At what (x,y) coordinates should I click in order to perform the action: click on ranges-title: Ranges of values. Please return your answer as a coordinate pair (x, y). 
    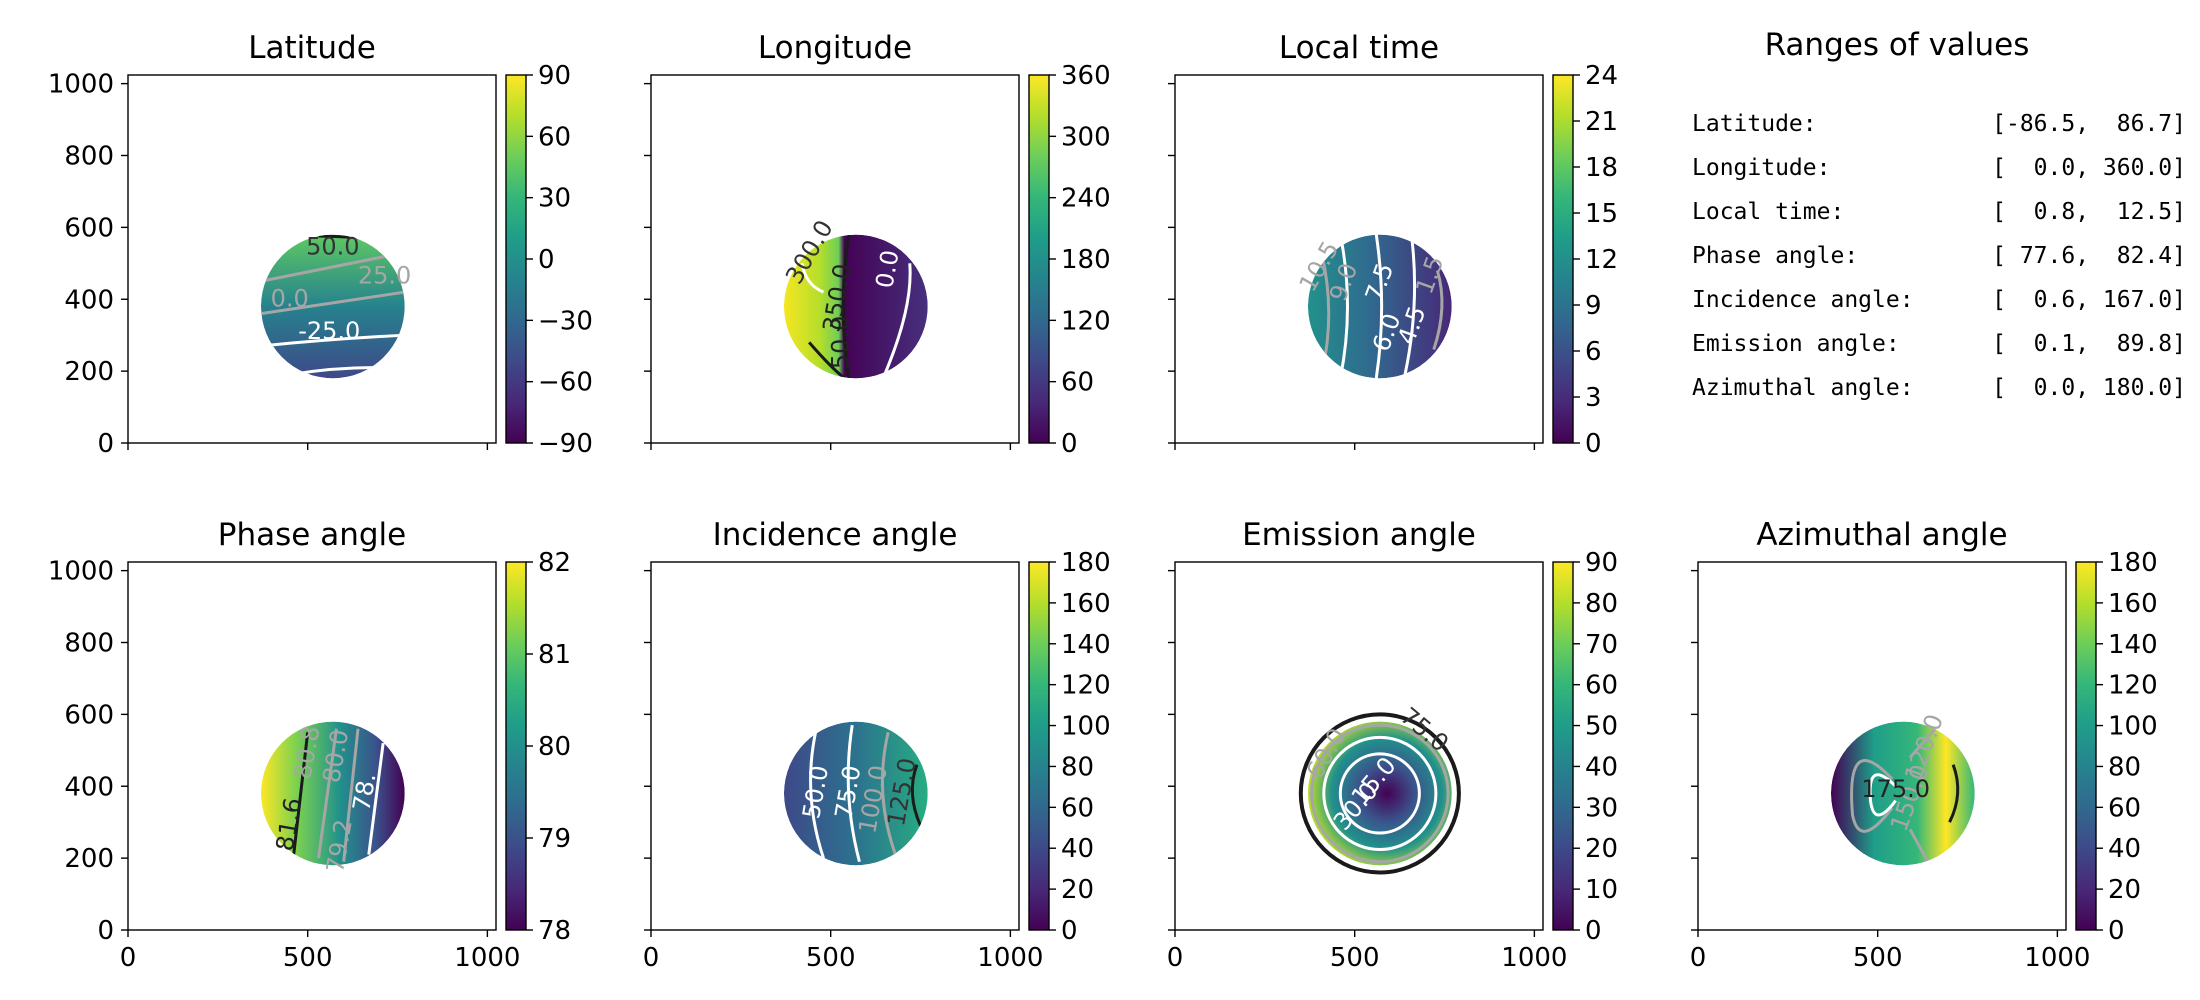
    Looking at the image, I should click on (1897, 45).